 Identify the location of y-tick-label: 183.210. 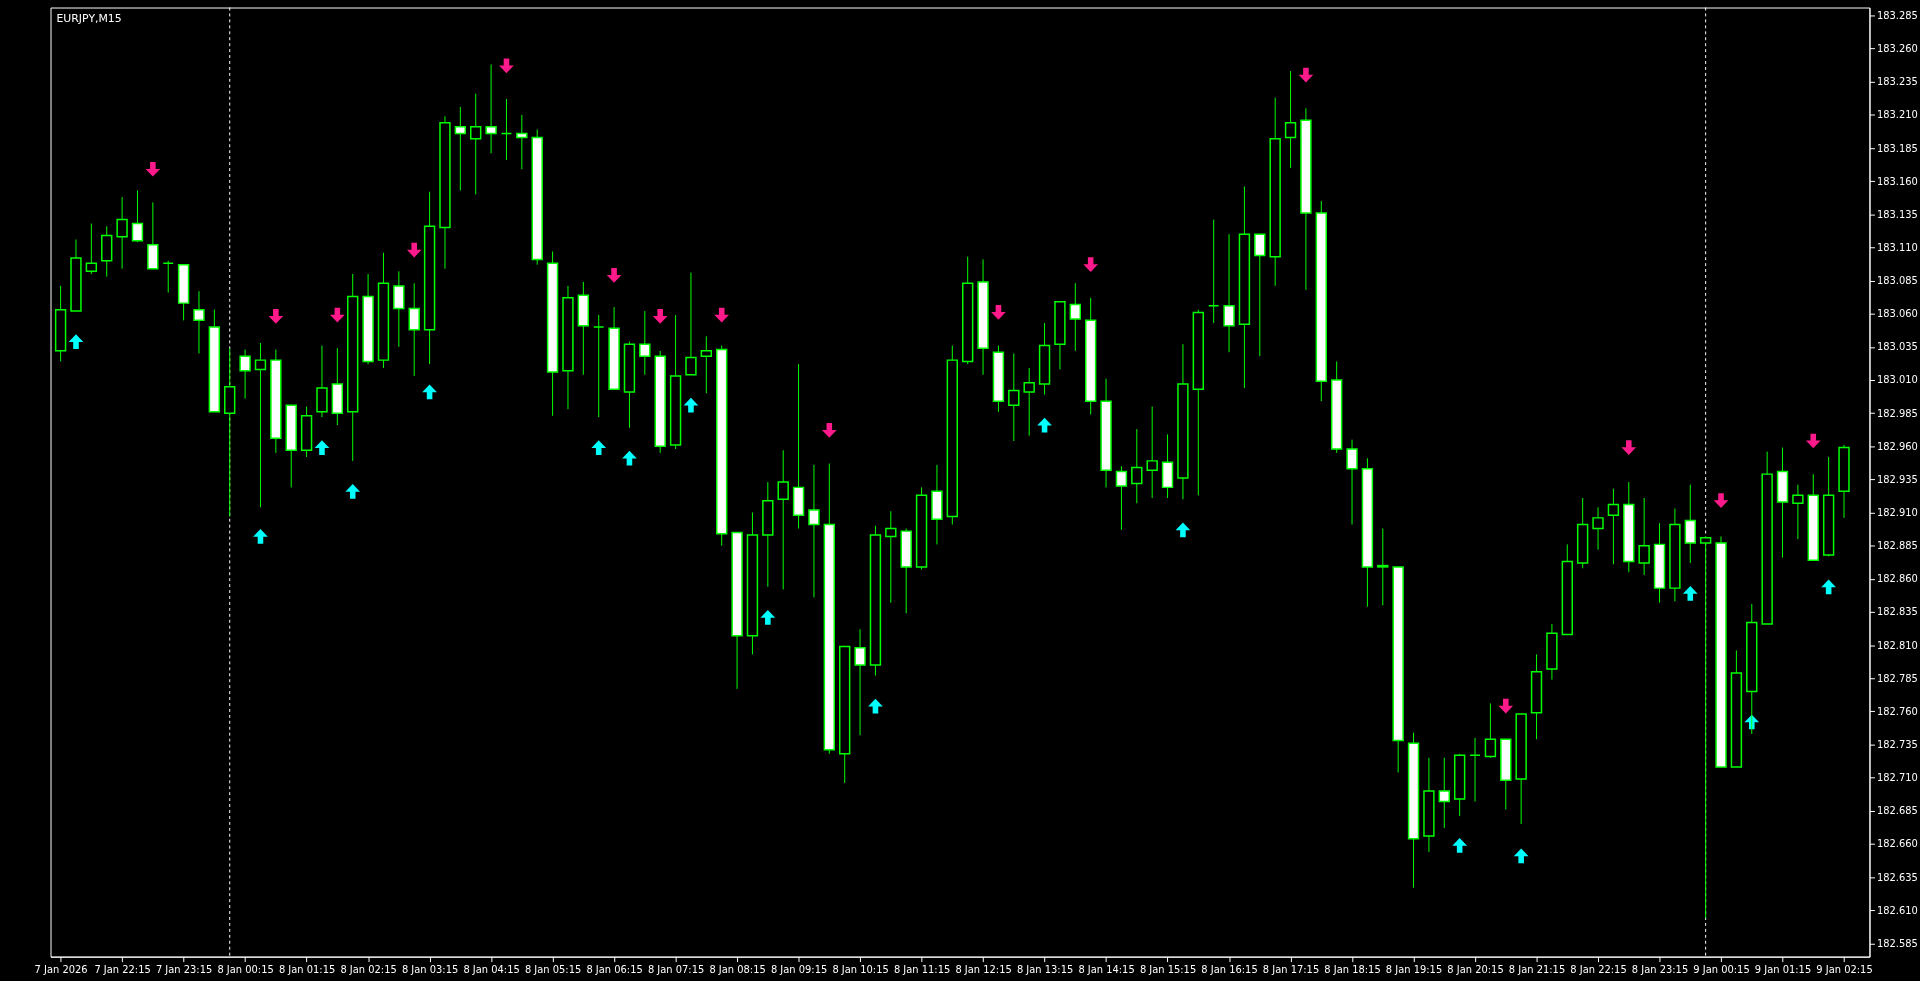
(1897, 115).